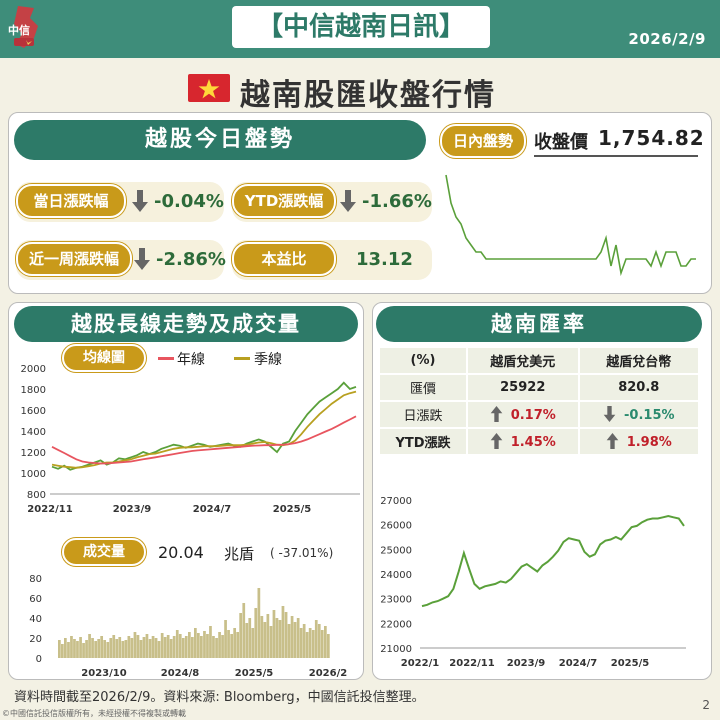 The image size is (720, 720). Describe the element at coordinates (361, 27) in the screenshot. I see `page-title: 【中信越南日訊】` at that location.